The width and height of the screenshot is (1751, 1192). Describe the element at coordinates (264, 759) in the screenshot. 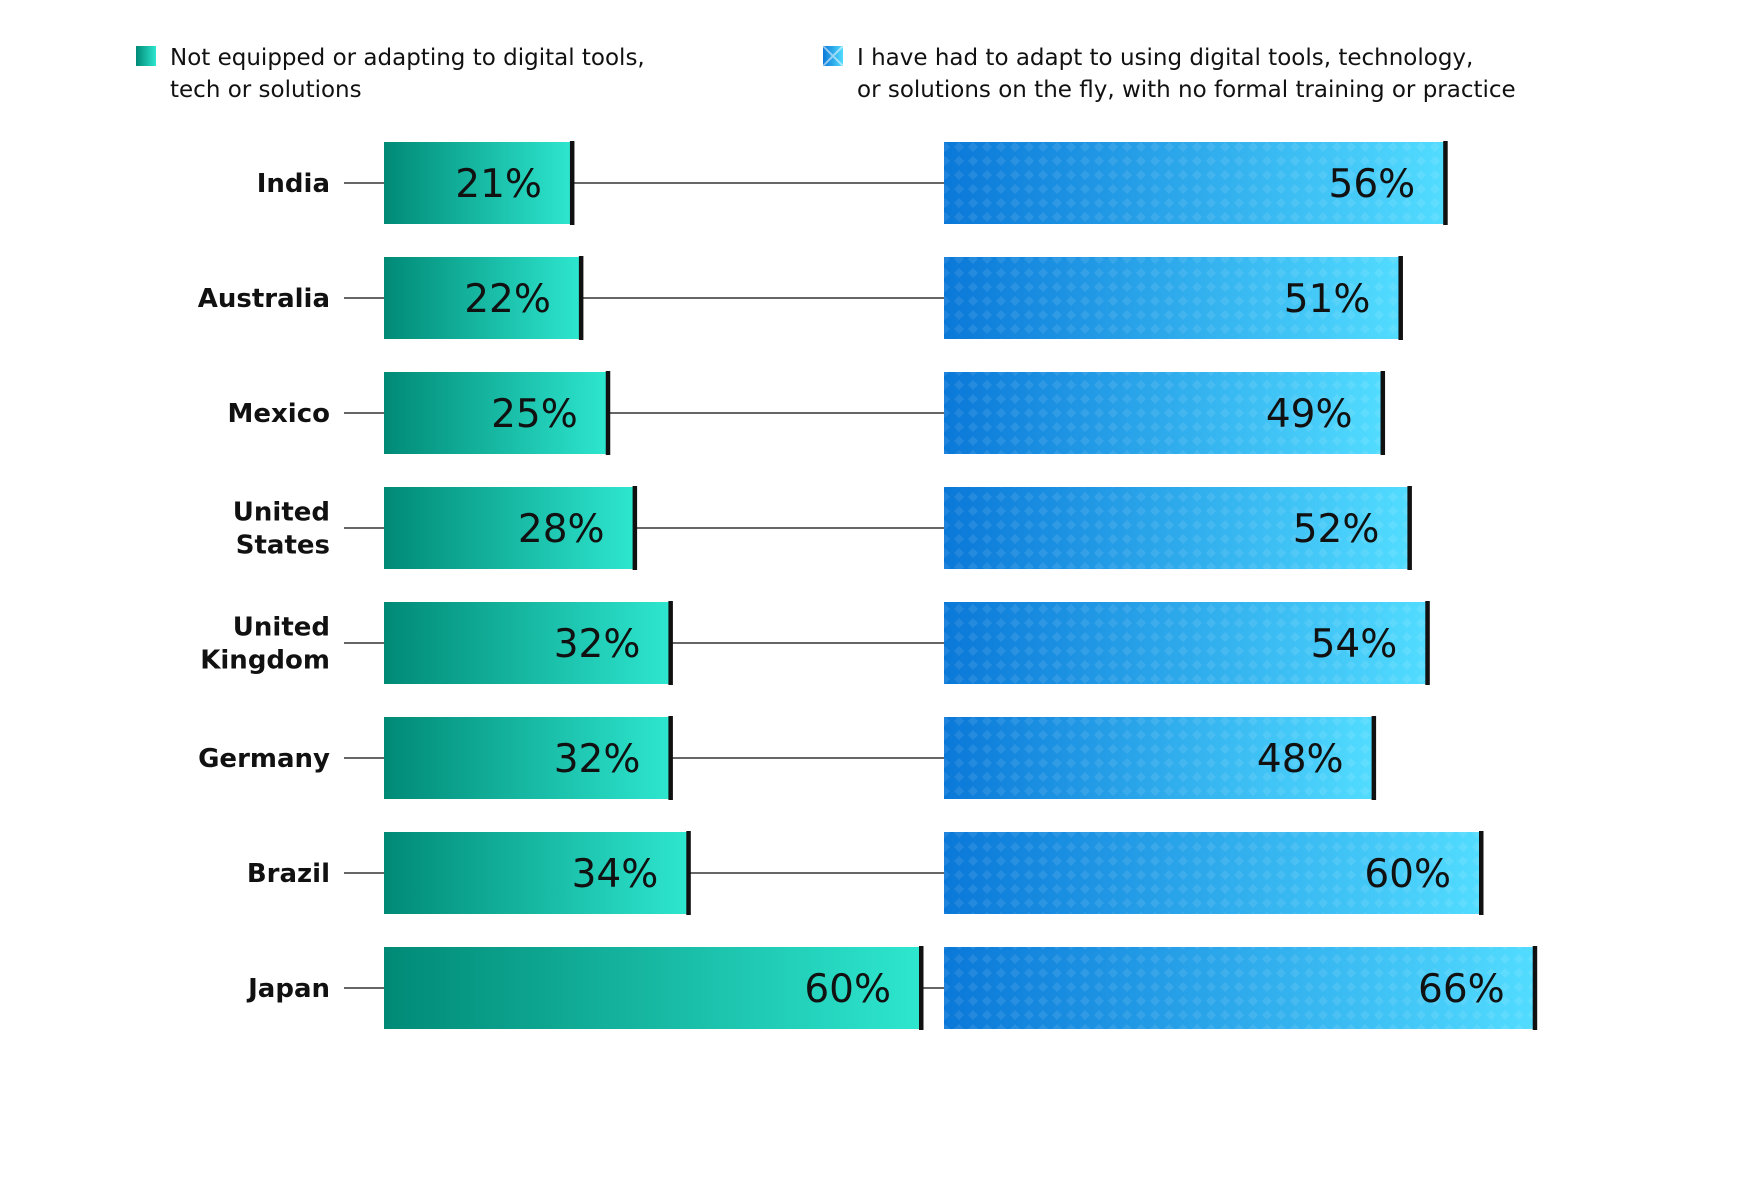

I see `category-label: Germany` at that location.